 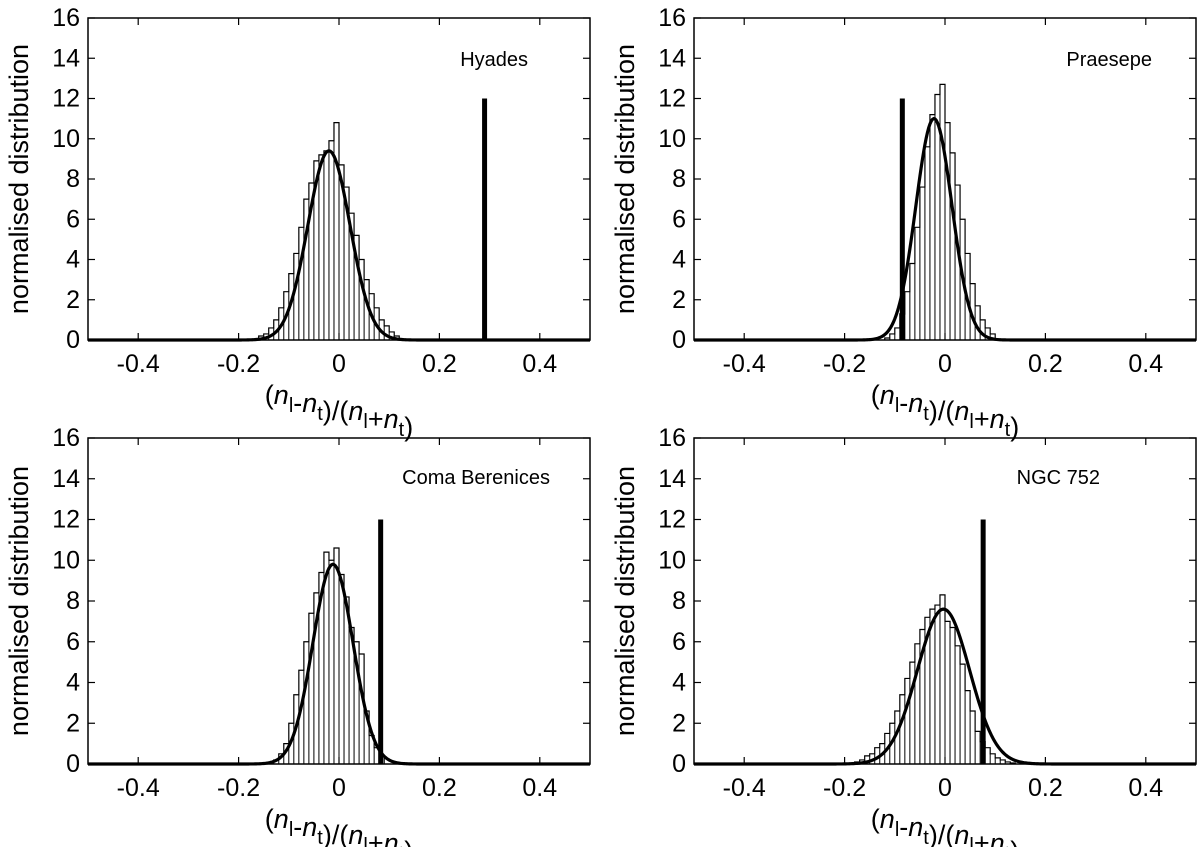 I want to click on panel-annotation: NGC 752, so click(x=1058, y=478).